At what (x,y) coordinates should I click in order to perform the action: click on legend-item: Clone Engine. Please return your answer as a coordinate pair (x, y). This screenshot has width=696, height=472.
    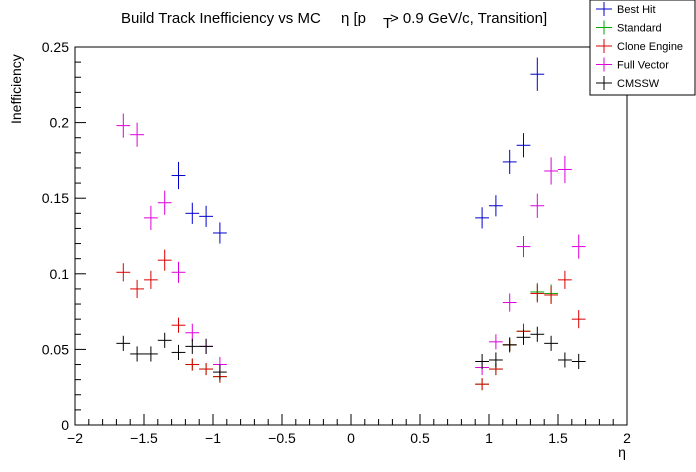
    Looking at the image, I should click on (639, 46).